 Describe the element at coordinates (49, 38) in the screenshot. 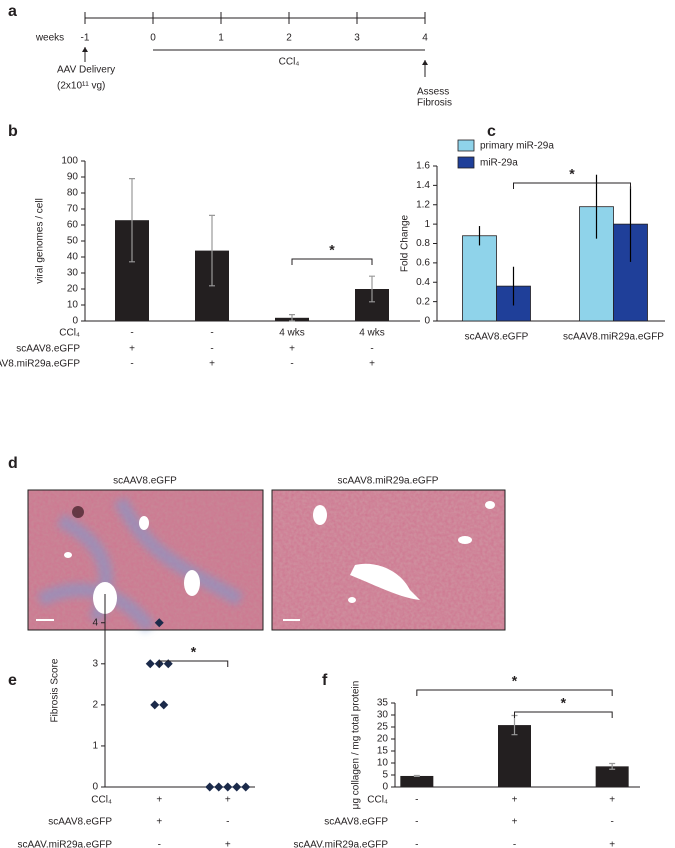

I see `timeline-label: weeks` at that location.